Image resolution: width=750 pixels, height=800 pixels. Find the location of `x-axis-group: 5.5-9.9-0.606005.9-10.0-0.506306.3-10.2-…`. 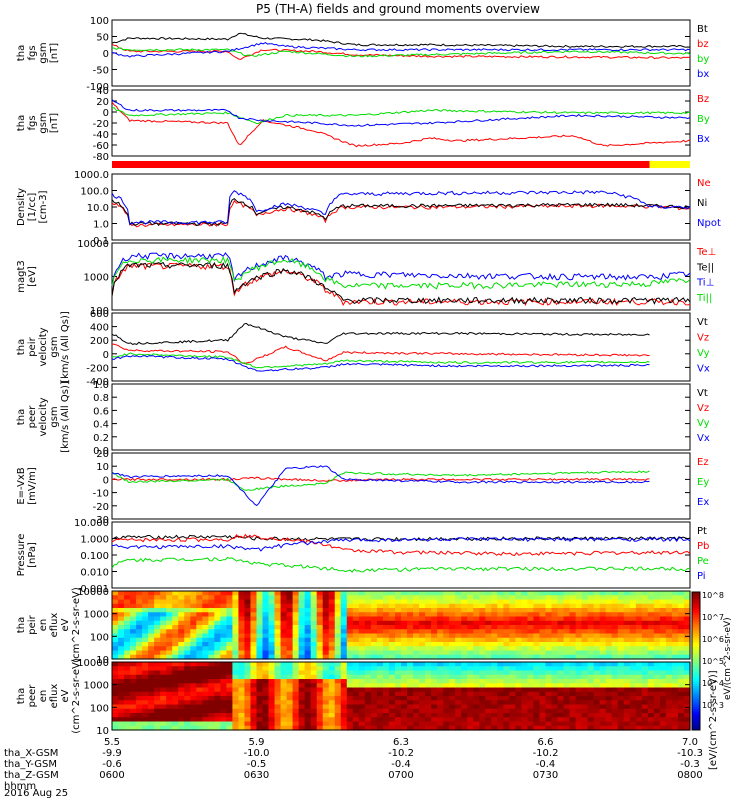

x-axis-group: 5.5-9.9-0.606005.9-10.0-0.506306.3-10.2-… is located at coordinates (353, 764).